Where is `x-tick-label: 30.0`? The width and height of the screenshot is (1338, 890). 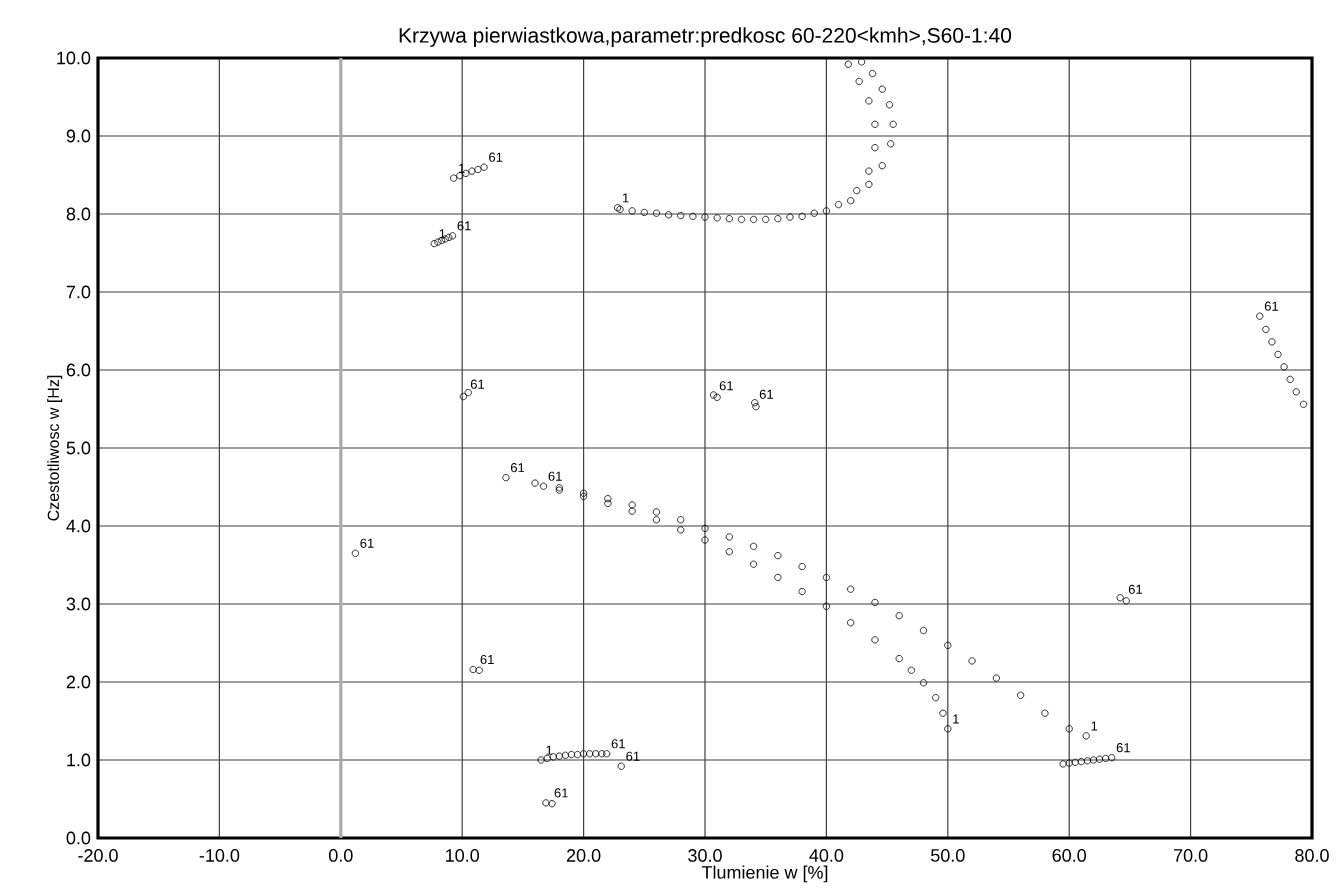 x-tick-label: 30.0 is located at coordinates (705, 855).